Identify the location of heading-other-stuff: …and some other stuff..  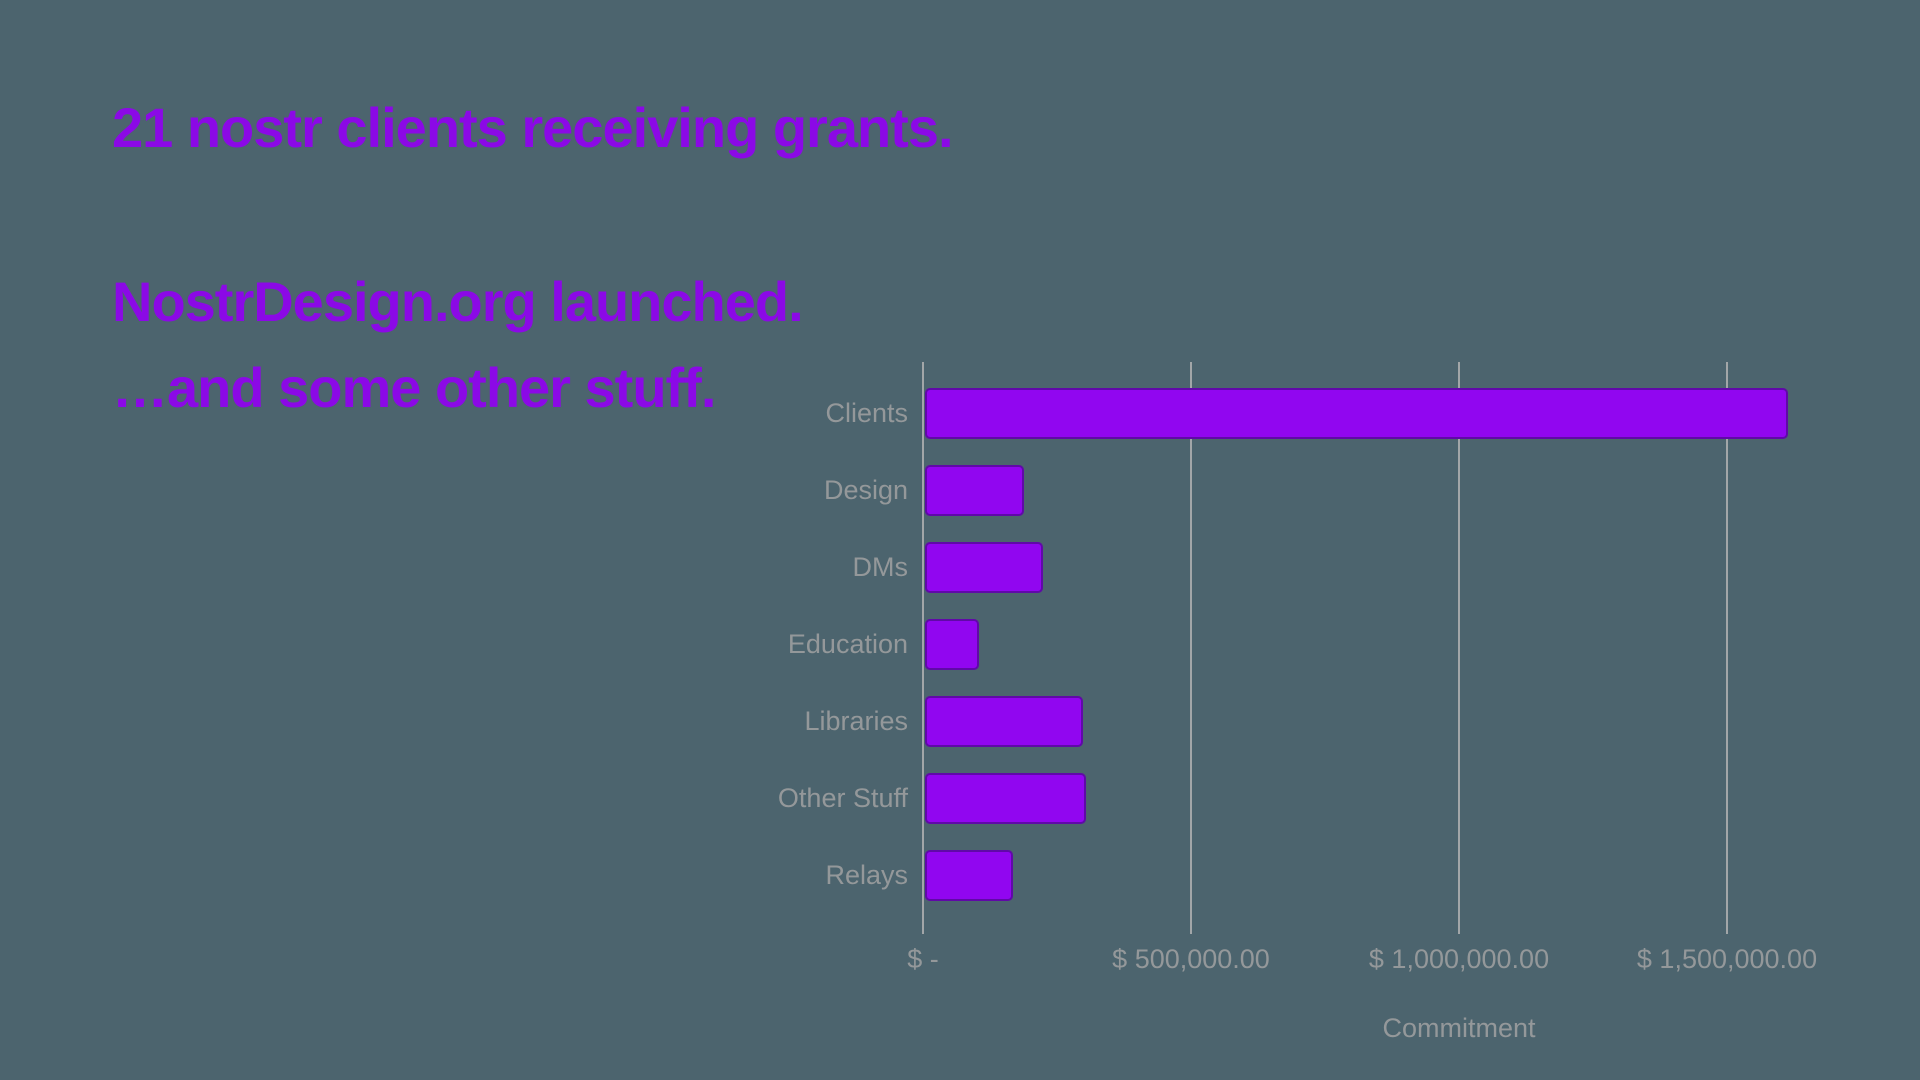
(414, 387).